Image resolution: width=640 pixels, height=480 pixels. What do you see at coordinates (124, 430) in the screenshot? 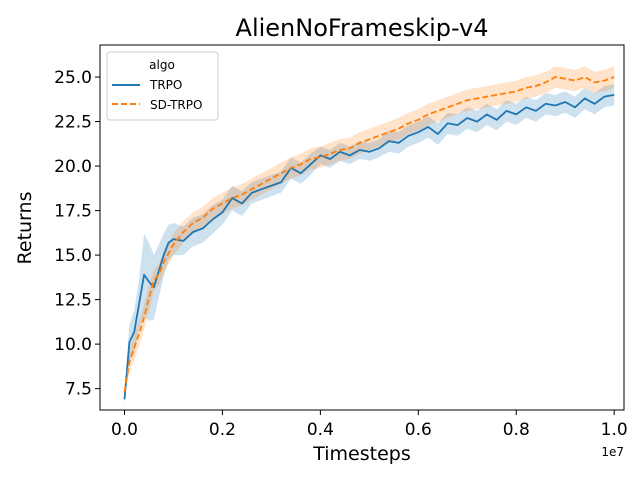
I see `x-tick-label: 0.0` at bounding box center [124, 430].